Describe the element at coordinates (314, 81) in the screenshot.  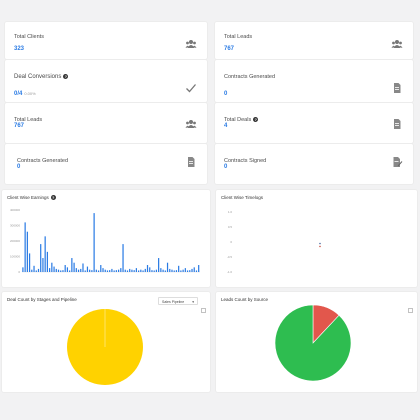
I see `stat-card-contracts-generated: Contracts Generated 0` at that location.